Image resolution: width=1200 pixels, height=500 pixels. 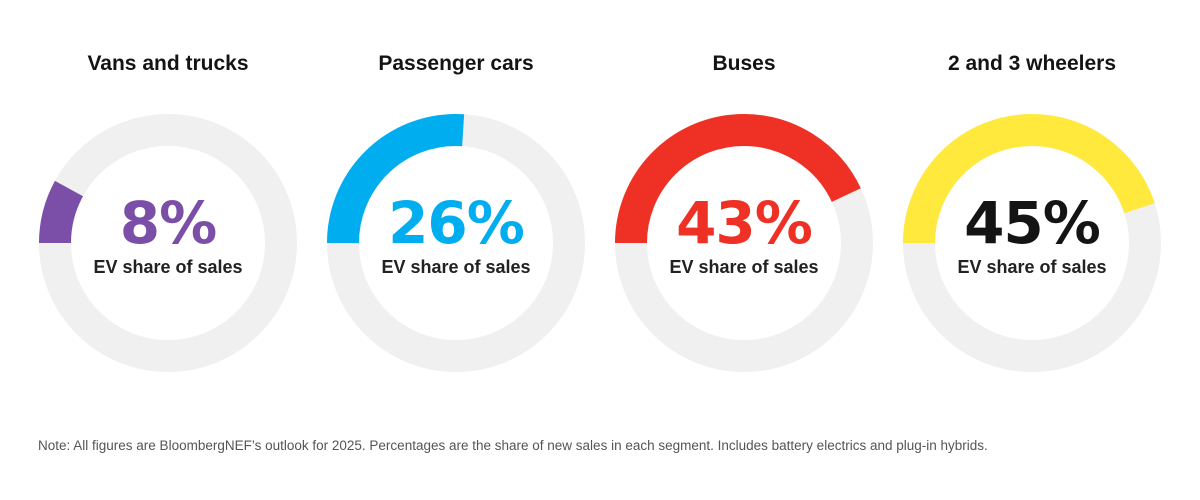 What do you see at coordinates (168, 63) in the screenshot?
I see `panel-title: Vans and trucks` at bounding box center [168, 63].